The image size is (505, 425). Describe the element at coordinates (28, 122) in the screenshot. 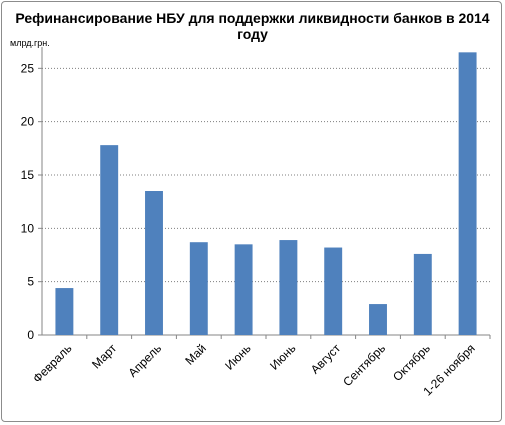

I see `y-tick-label: 20` at that location.